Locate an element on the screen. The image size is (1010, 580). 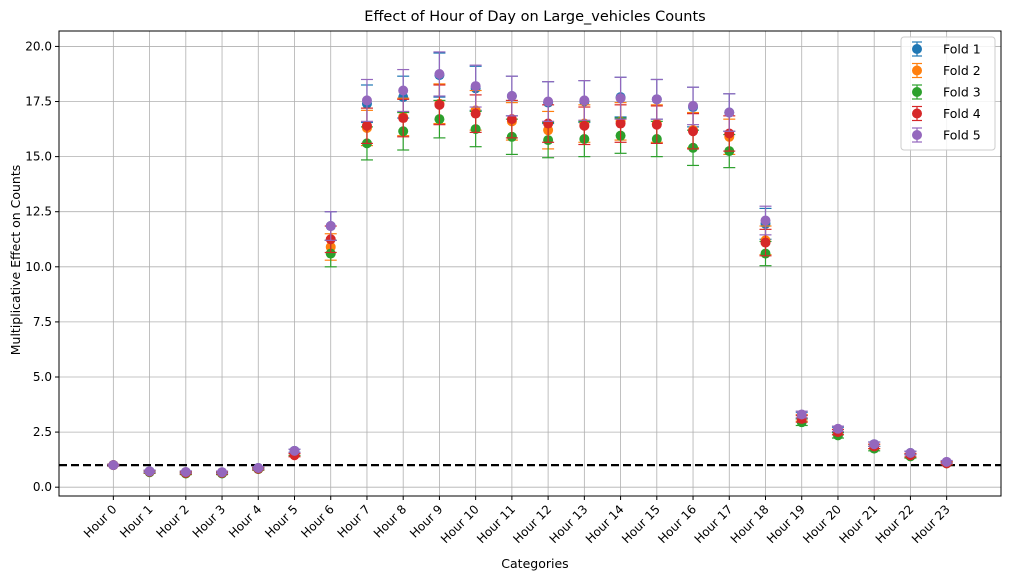
x-tick-label: Hour 6 is located at coordinates (317, 521).